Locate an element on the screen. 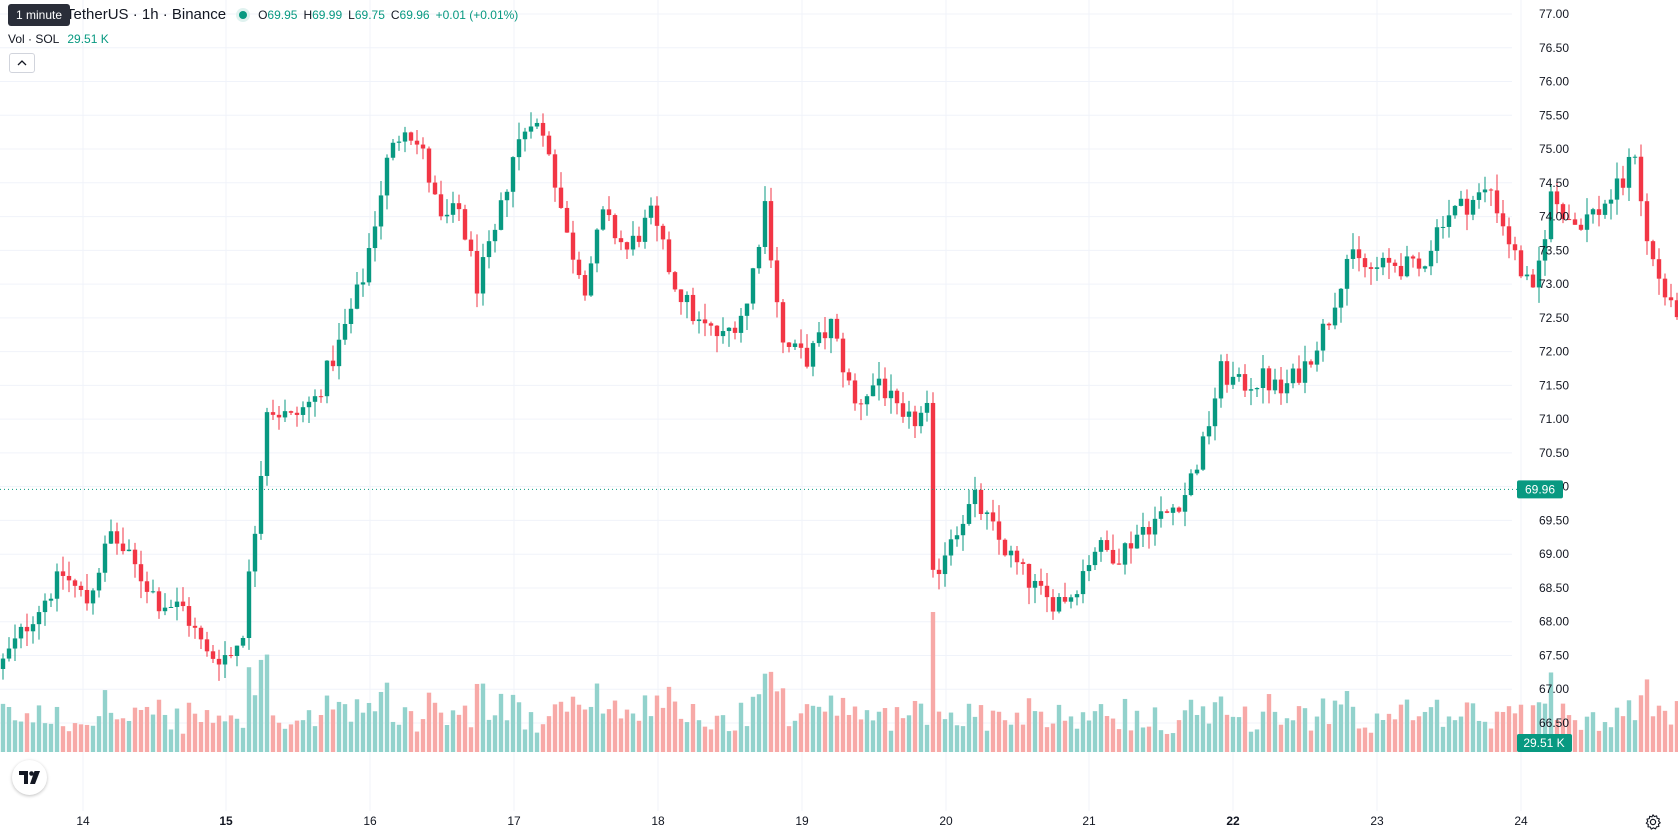 The height and width of the screenshot is (835, 1678). time-tick-label: 22 is located at coordinates (1233, 821).